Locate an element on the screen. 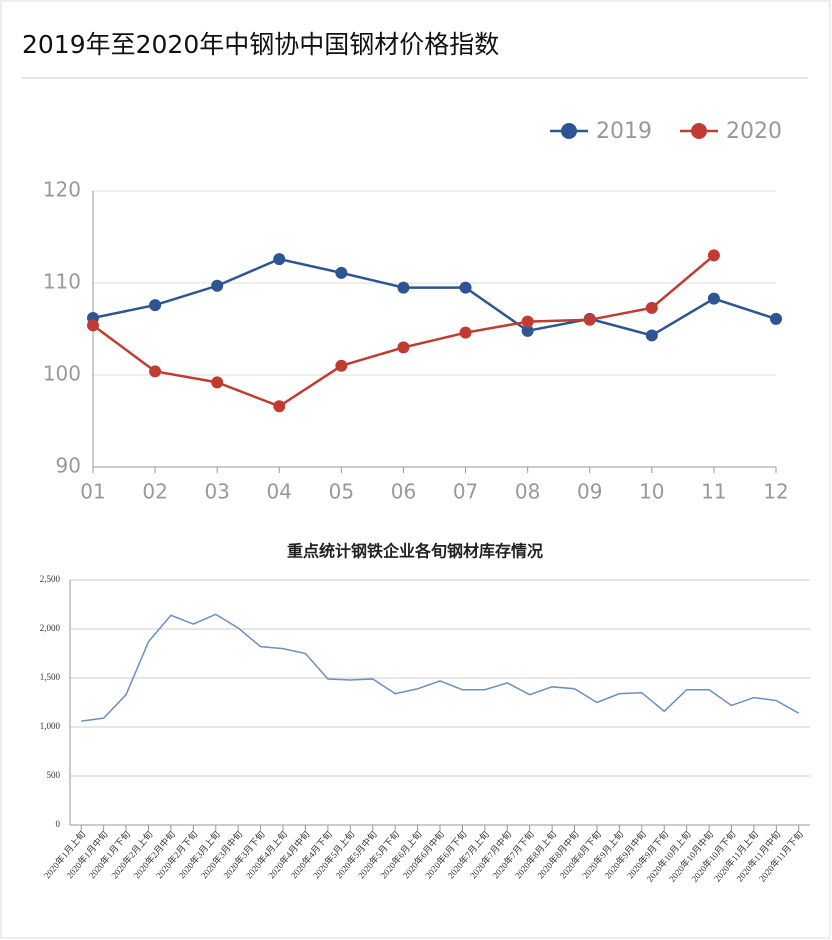  legend-label: 2019 is located at coordinates (624, 131).